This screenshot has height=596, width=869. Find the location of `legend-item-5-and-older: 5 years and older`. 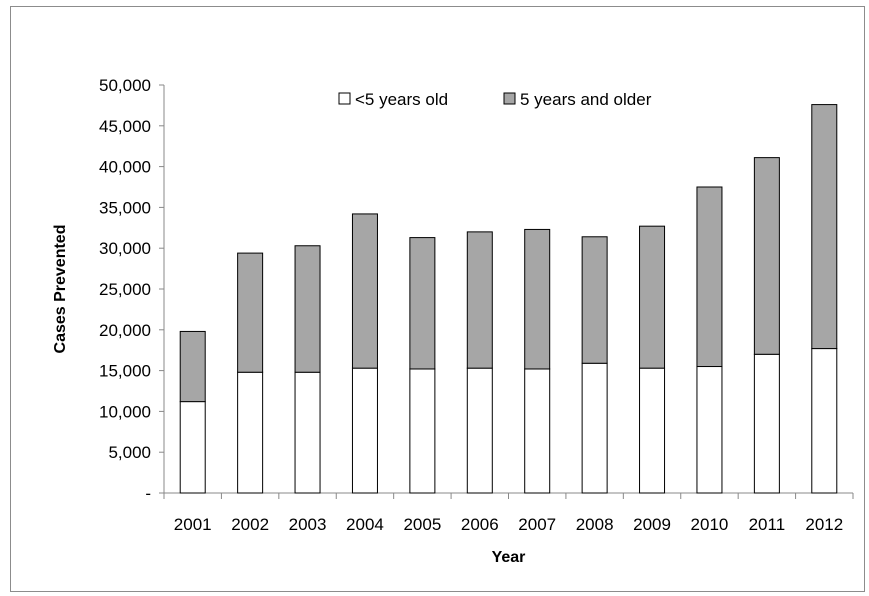

legend-item-5-and-older: 5 years and older is located at coordinates (577, 99).